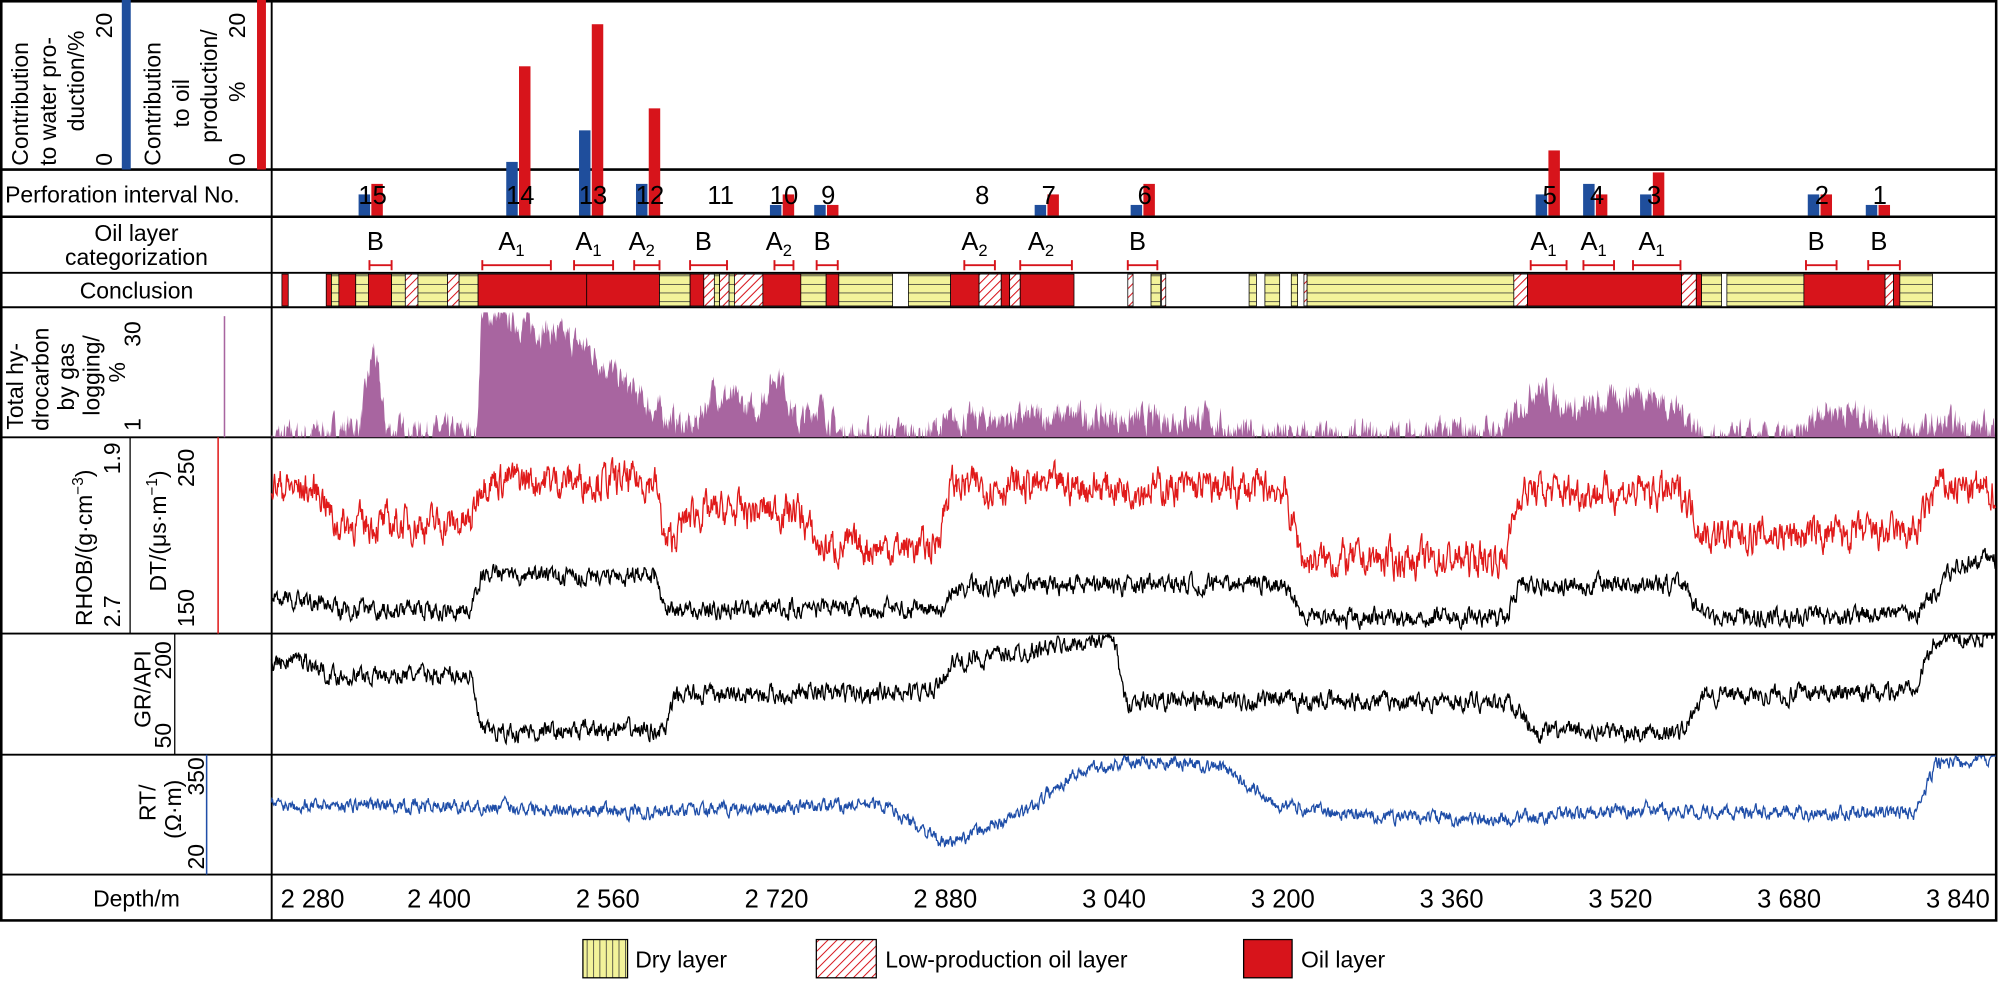 This screenshot has height=988, width=2000. Describe the element at coordinates (122, 195) in the screenshot. I see `perforation-label: Perforation interval No.` at that location.